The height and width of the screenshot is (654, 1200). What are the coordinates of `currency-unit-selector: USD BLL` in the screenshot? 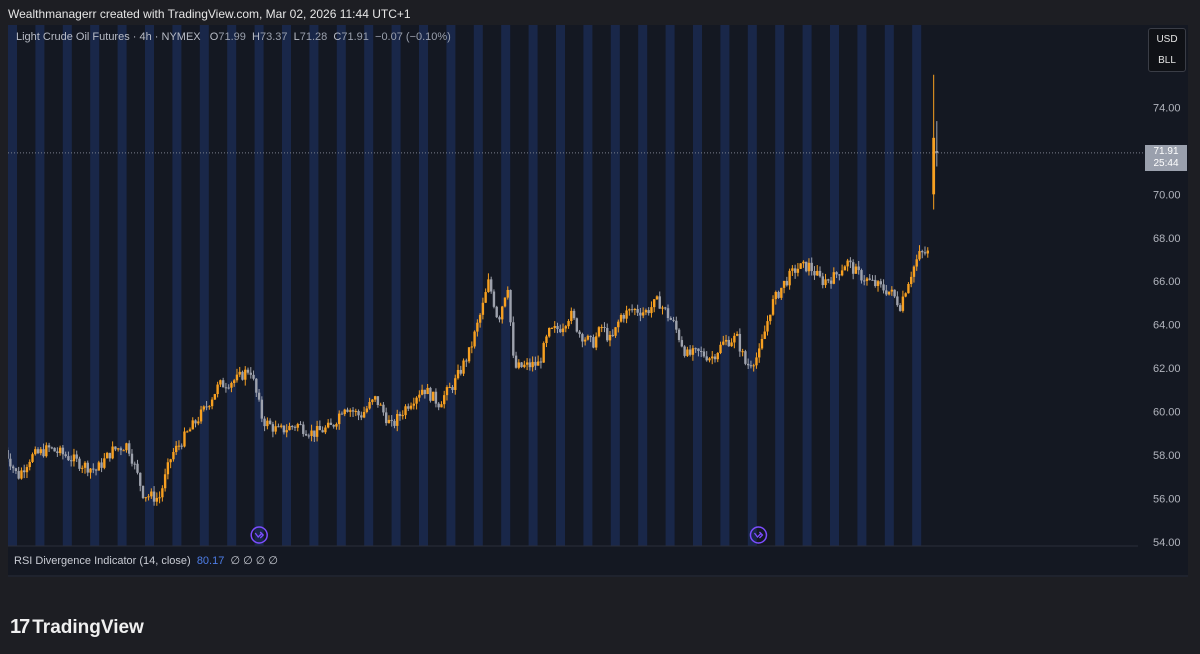 It's located at (1167, 50).